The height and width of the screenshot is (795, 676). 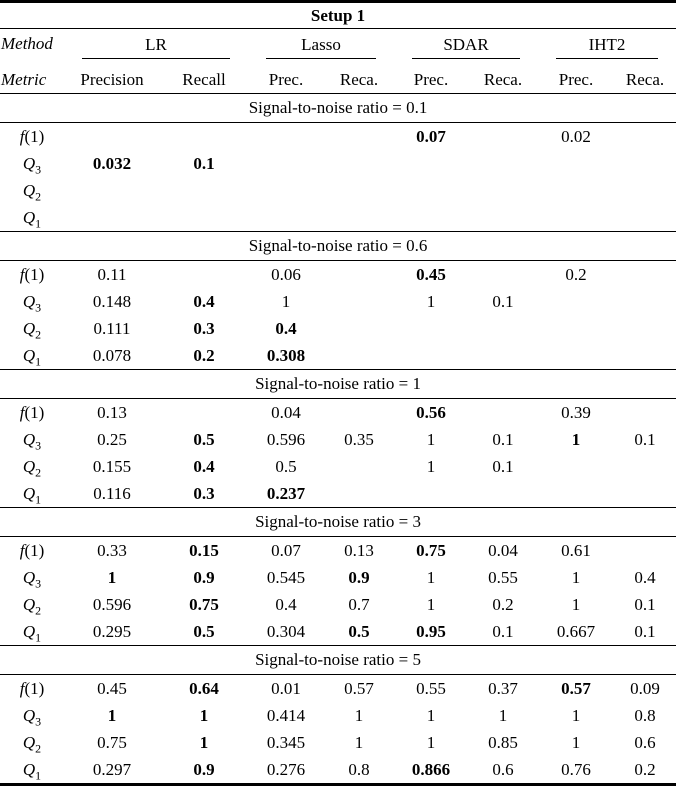 I want to click on metric-label: Metric, so click(x=32, y=77).